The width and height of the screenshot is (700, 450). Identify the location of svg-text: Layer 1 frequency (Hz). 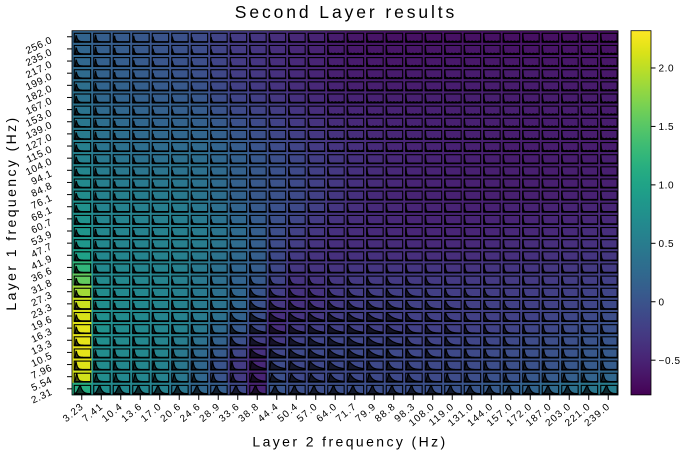
(11, 212).